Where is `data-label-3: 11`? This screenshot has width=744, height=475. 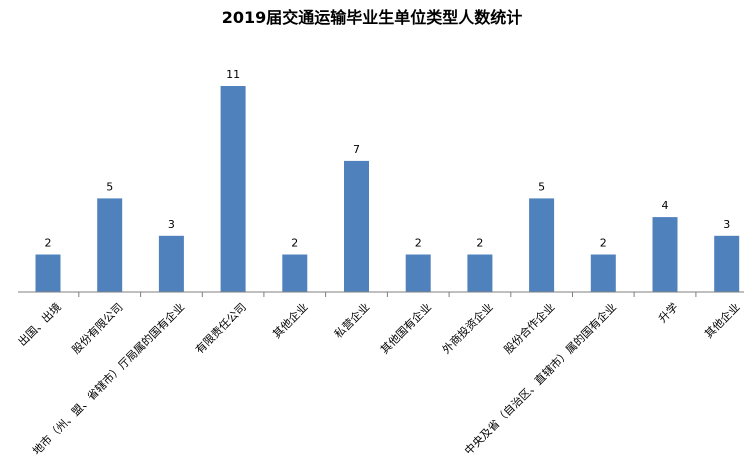 data-label-3: 11 is located at coordinates (233, 74).